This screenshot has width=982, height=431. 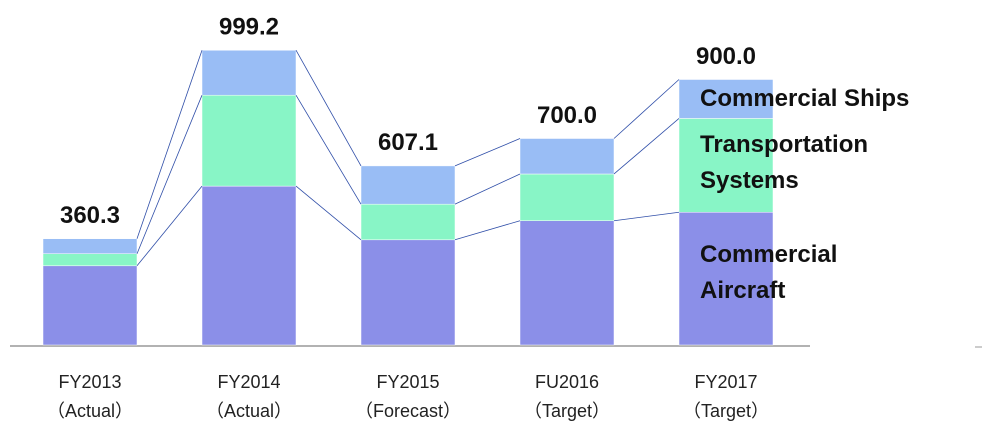 What do you see at coordinates (249, 27) in the screenshot?
I see `total-label: 999.2` at bounding box center [249, 27].